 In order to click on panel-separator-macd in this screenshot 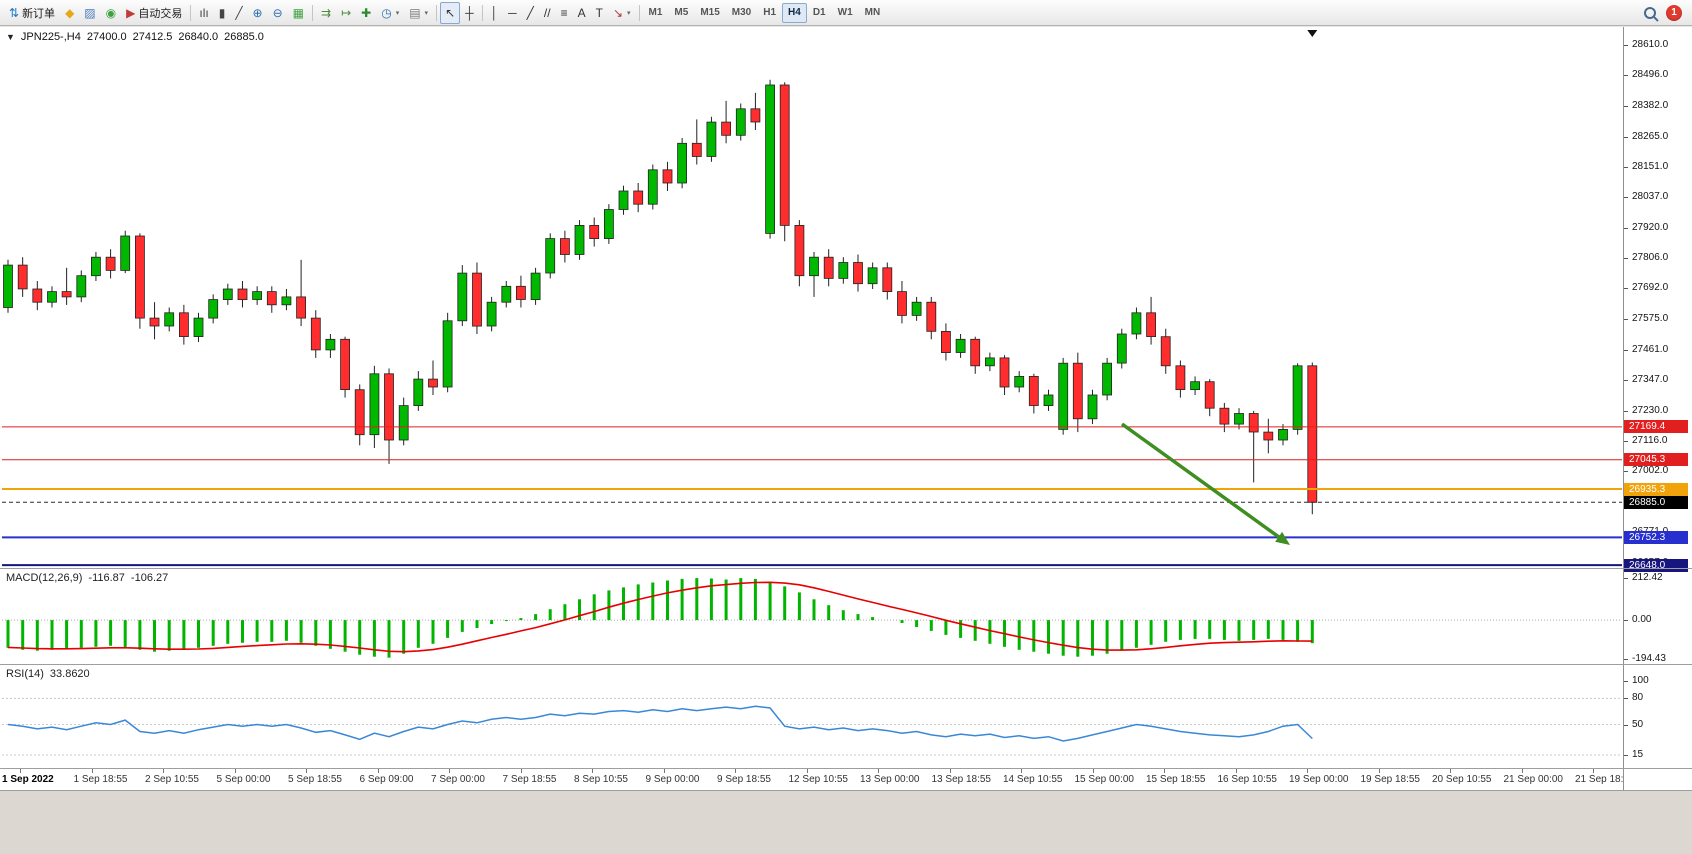, I will do `click(846, 568)`.